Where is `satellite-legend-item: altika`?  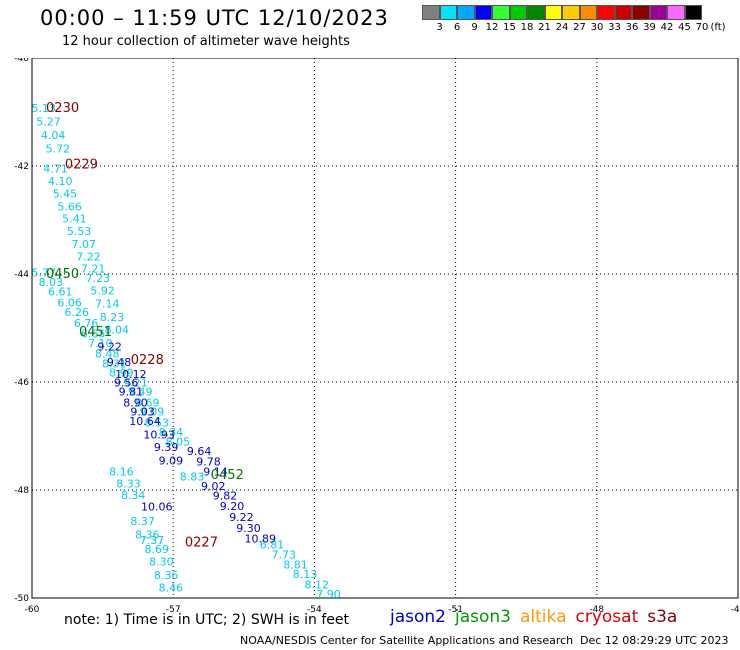
satellite-legend-item: altika is located at coordinates (543, 617).